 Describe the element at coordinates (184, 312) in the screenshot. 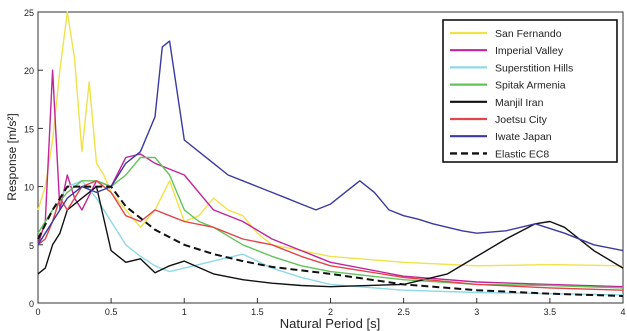

I see `x-tick-label: 1` at that location.